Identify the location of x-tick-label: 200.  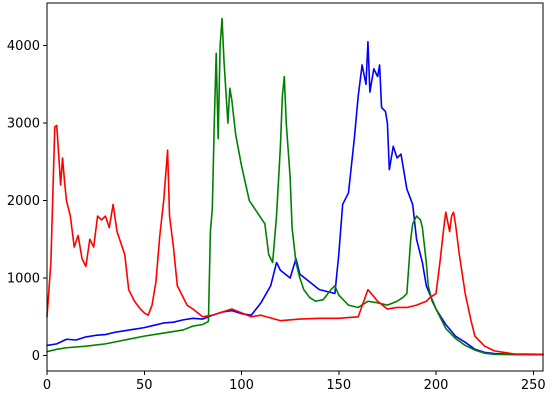
(436, 385).